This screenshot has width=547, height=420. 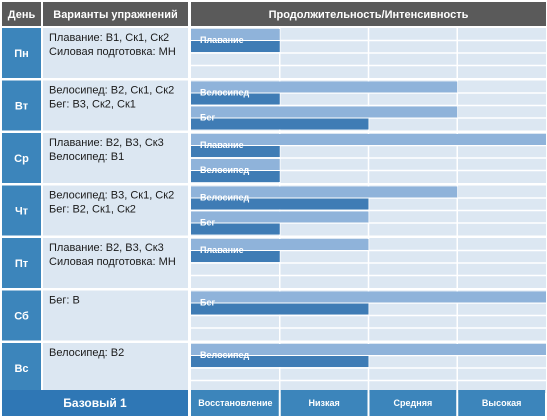 I want to click on footer-level-label: Низкая, so click(x=323, y=403).